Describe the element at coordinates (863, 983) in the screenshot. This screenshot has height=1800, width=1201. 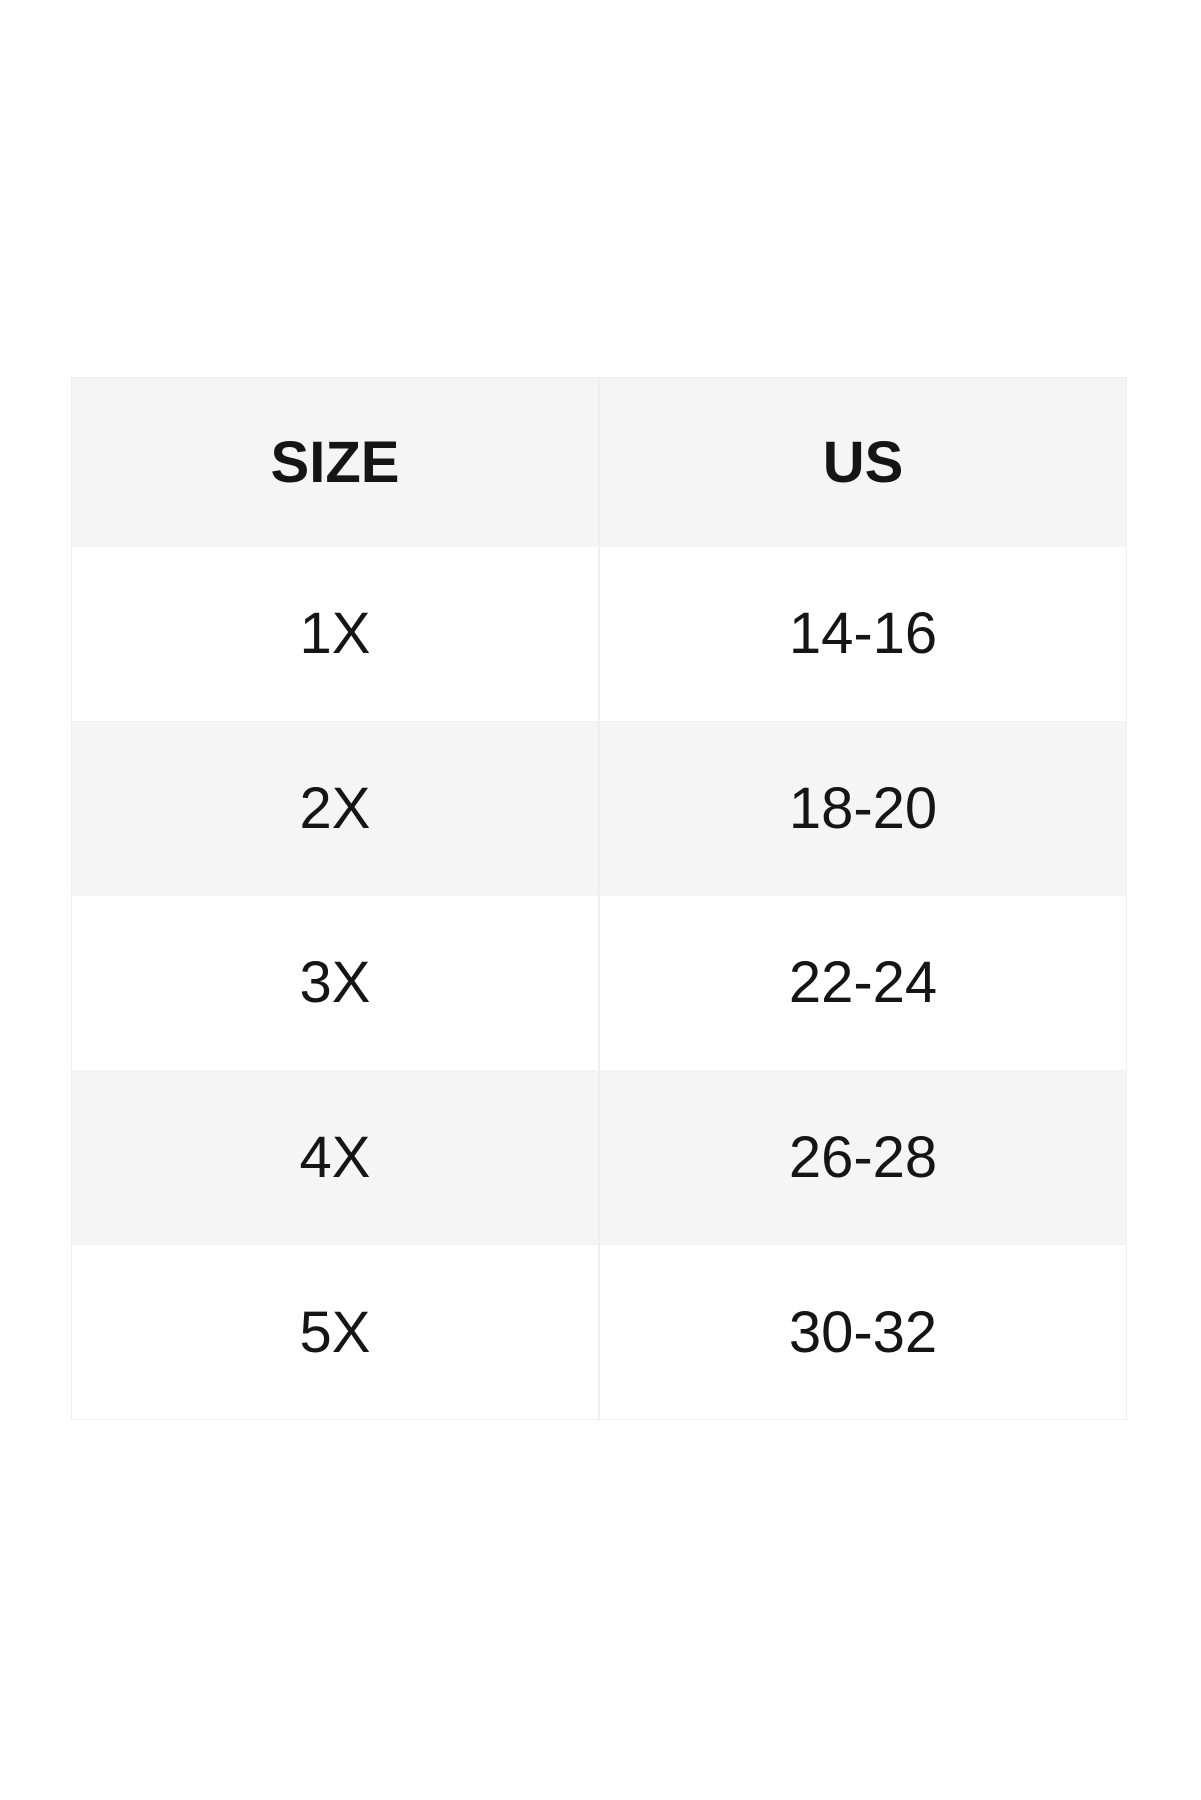
I see `us-cell: 22-24` at that location.